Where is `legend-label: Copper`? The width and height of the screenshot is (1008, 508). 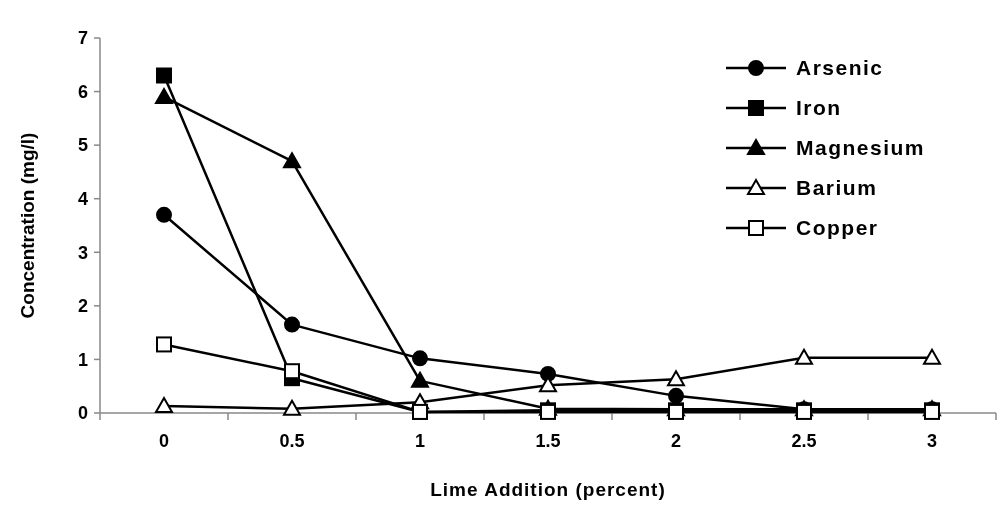
legend-label: Copper is located at coordinates (837, 228).